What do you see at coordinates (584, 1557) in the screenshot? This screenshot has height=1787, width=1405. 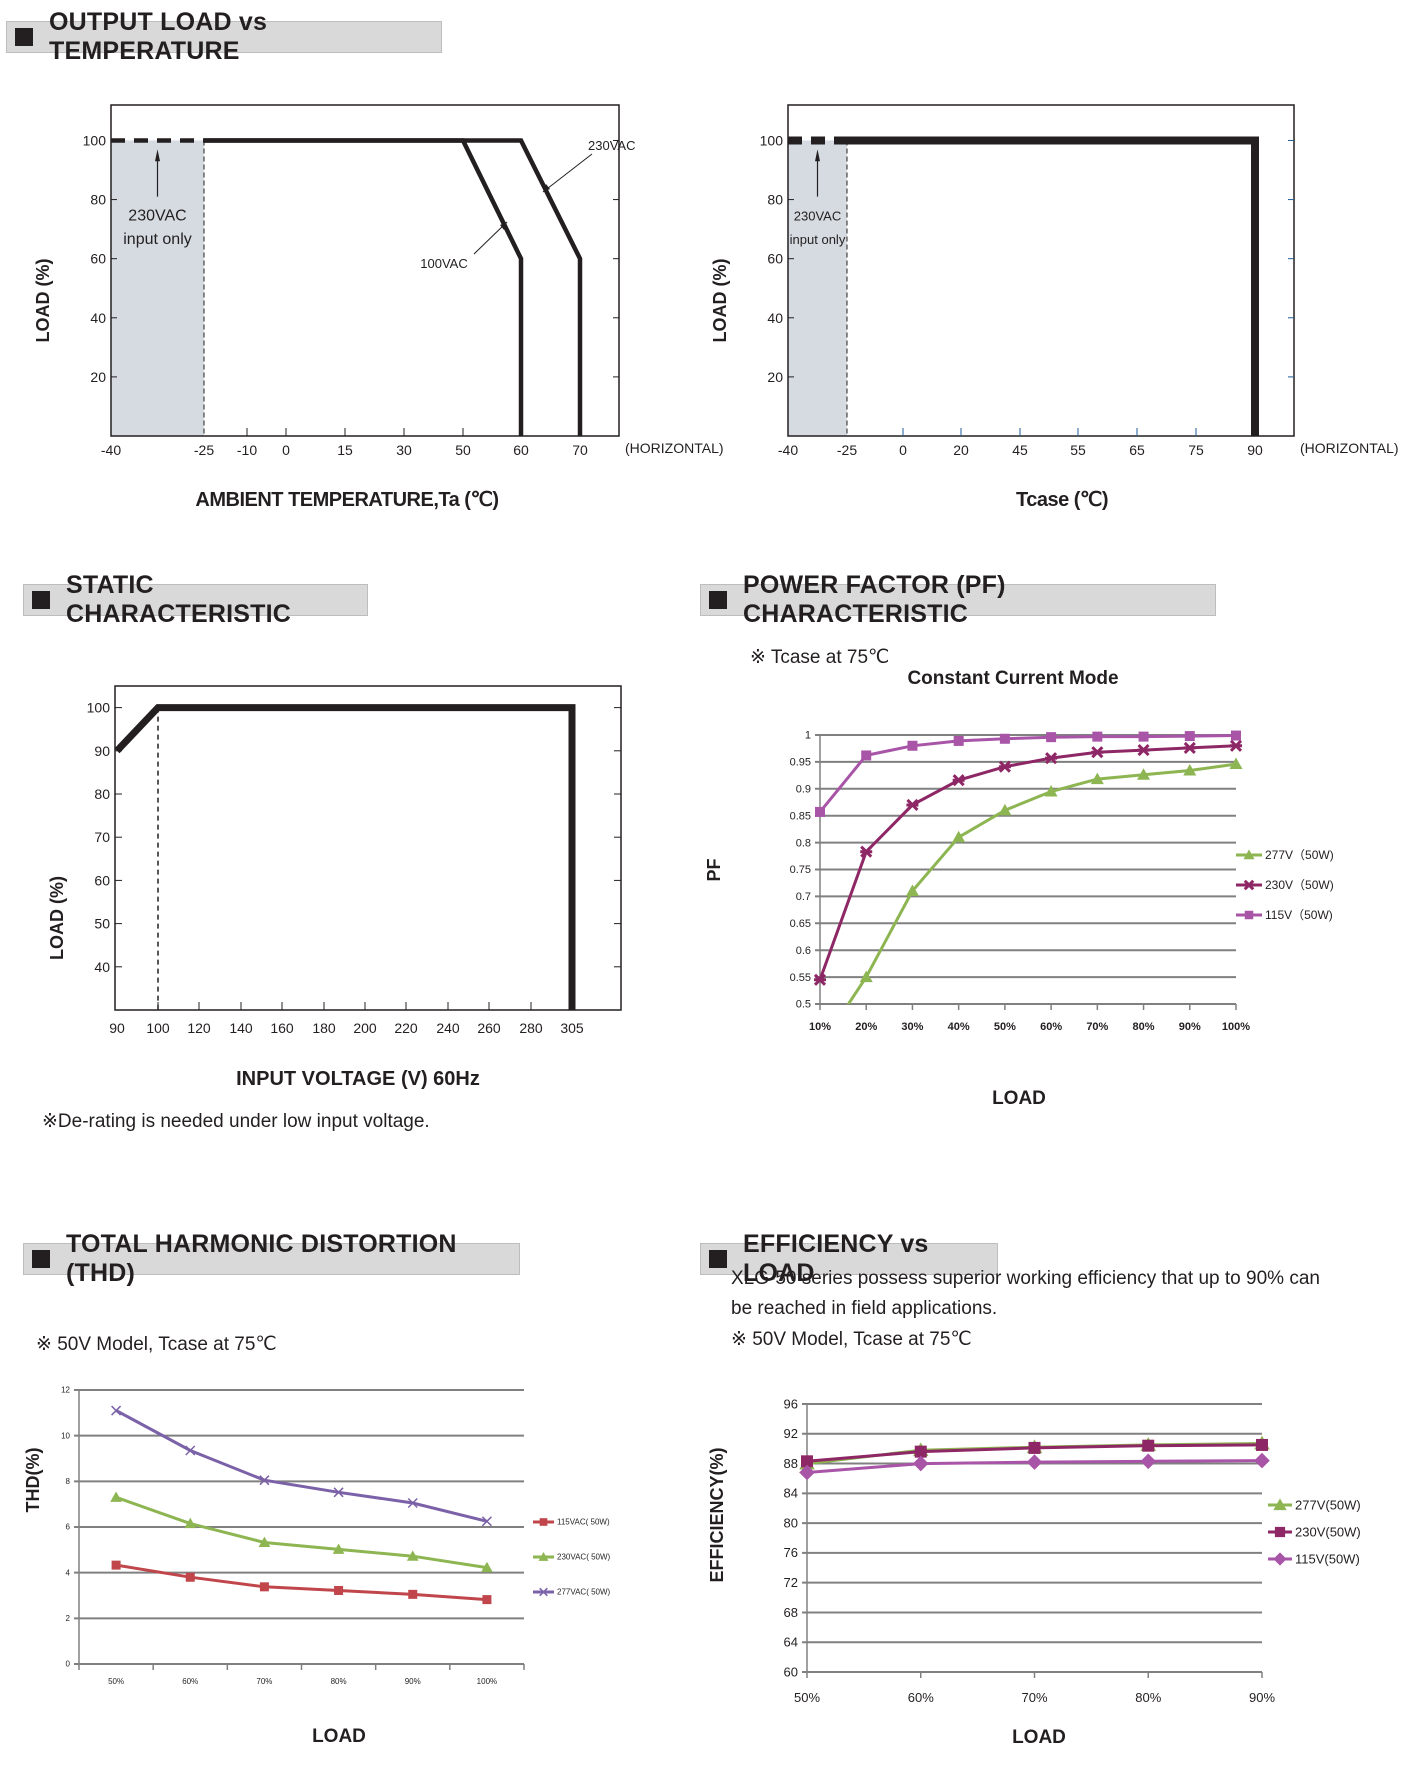 I see `legend-label: 230VAC( 50W)` at bounding box center [584, 1557].